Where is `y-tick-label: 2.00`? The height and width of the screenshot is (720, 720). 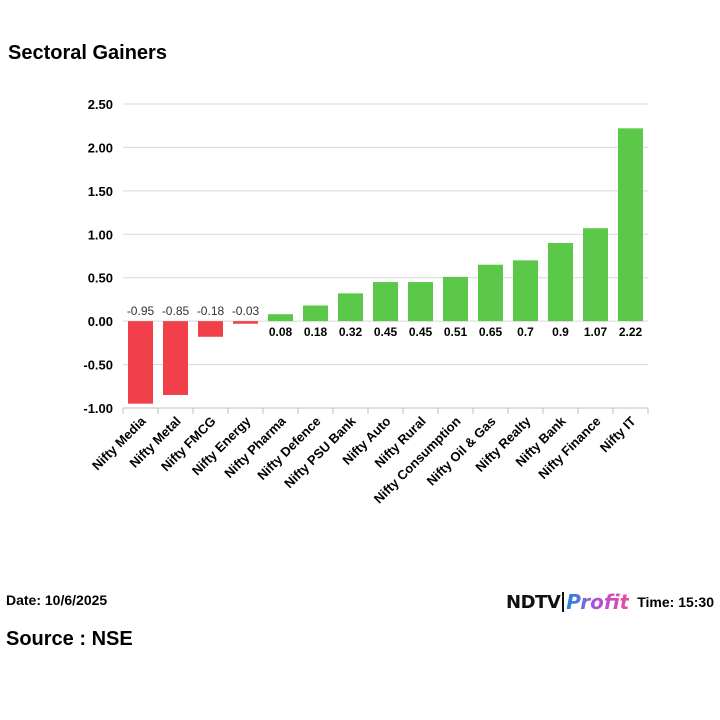
y-tick-label: 2.00 is located at coordinates (100, 147).